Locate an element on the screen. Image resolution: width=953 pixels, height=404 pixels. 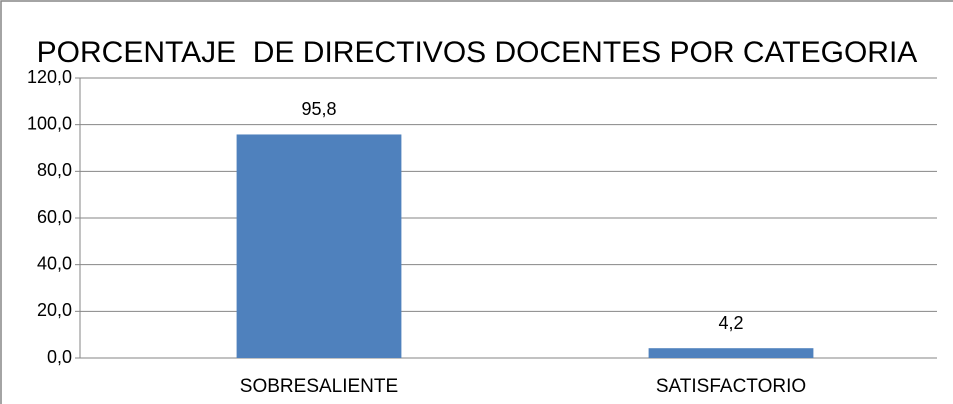
x-tick-label: SOBRESALIENTE is located at coordinates (319, 386).